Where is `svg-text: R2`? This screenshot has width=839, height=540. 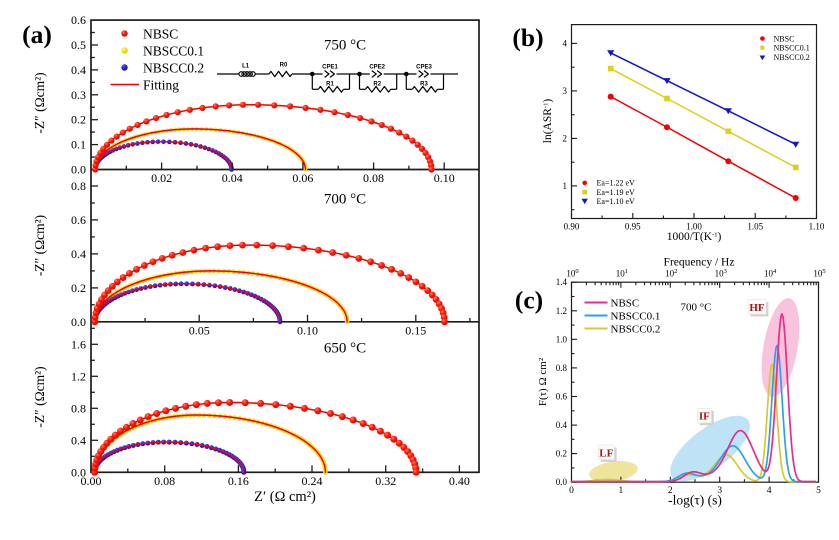
svg-text: R2 is located at coordinates (377, 85).